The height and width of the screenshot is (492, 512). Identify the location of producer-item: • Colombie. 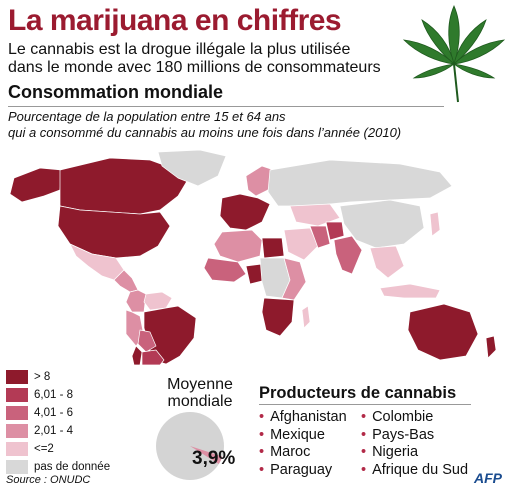
(414, 418).